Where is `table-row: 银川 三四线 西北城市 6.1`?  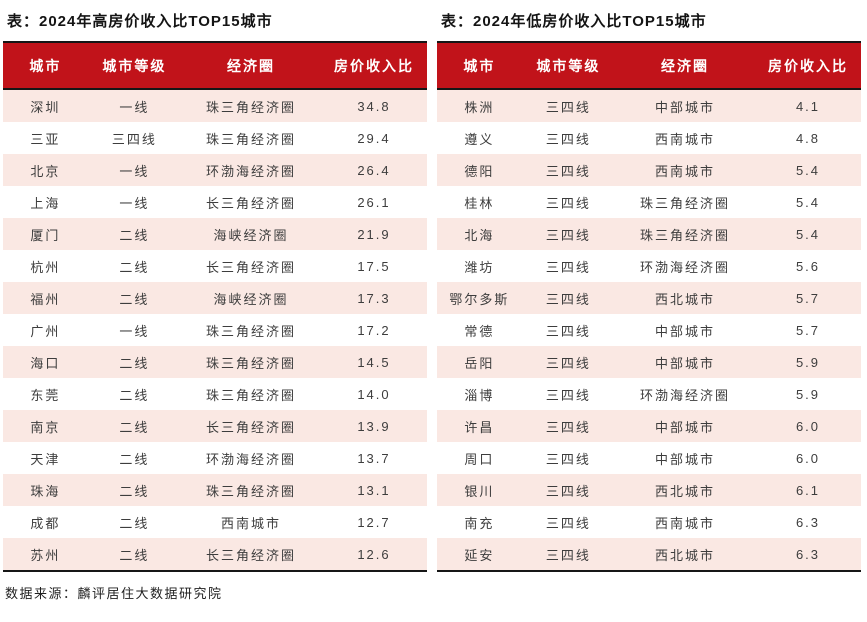 table-row: 银川 三四线 西北城市 6.1 is located at coordinates (649, 490).